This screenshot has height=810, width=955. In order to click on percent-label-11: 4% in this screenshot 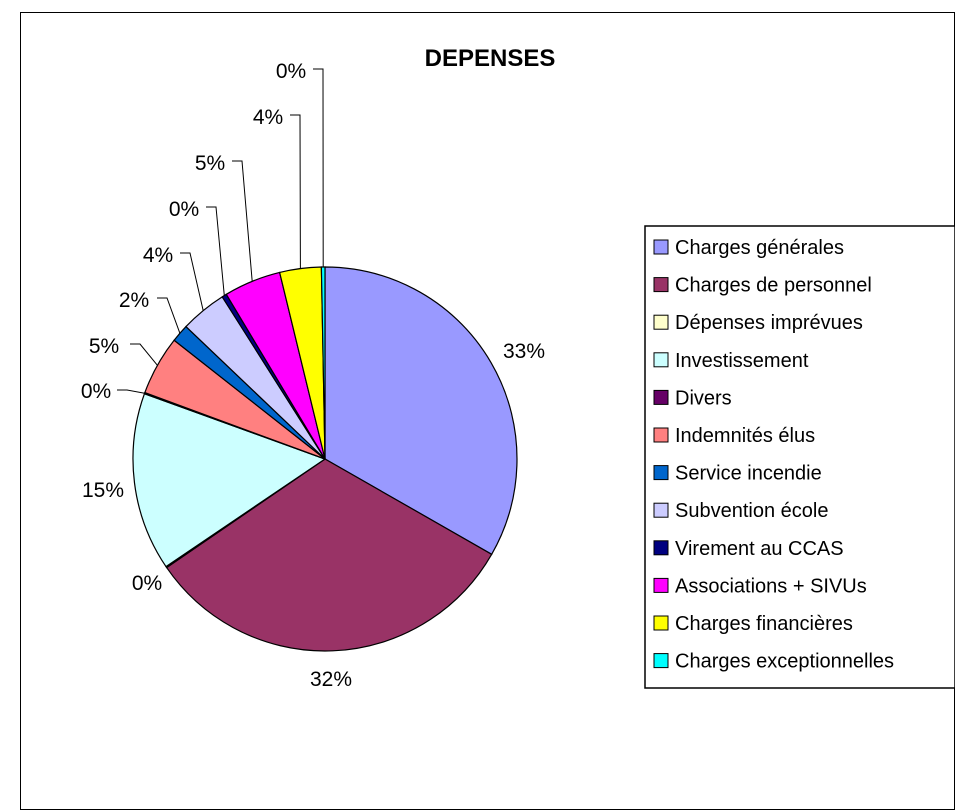, I will do `click(268, 117)`.